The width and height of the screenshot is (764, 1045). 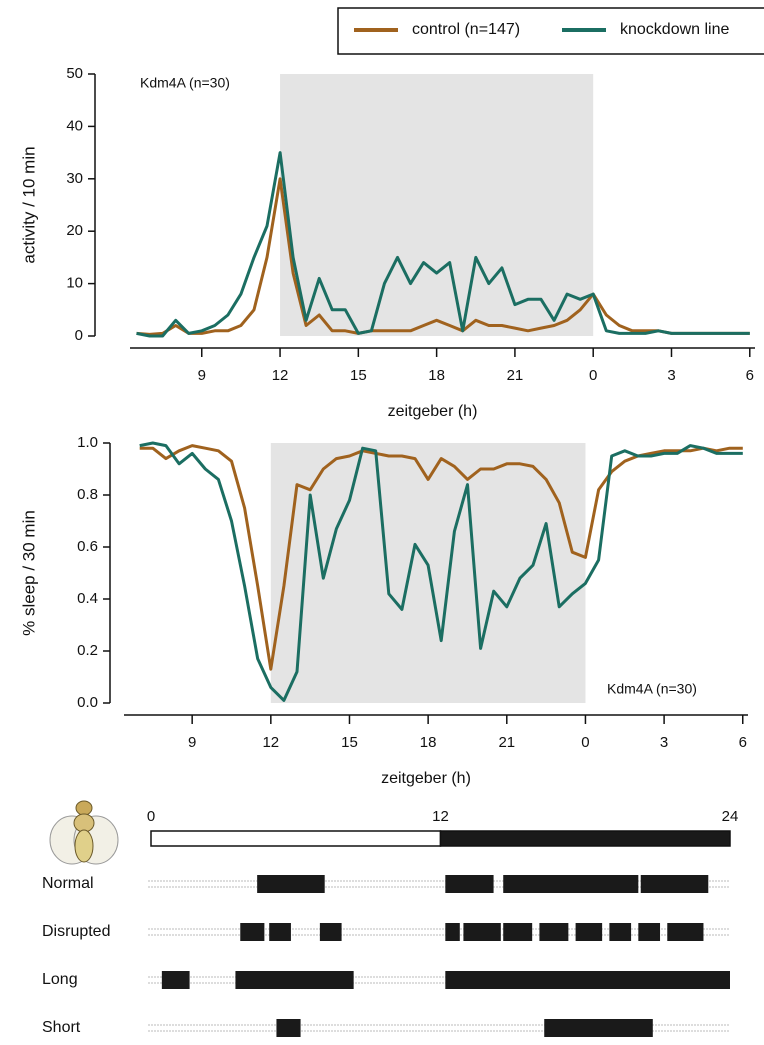 I want to click on legend-label: knockdown line, so click(x=675, y=29).